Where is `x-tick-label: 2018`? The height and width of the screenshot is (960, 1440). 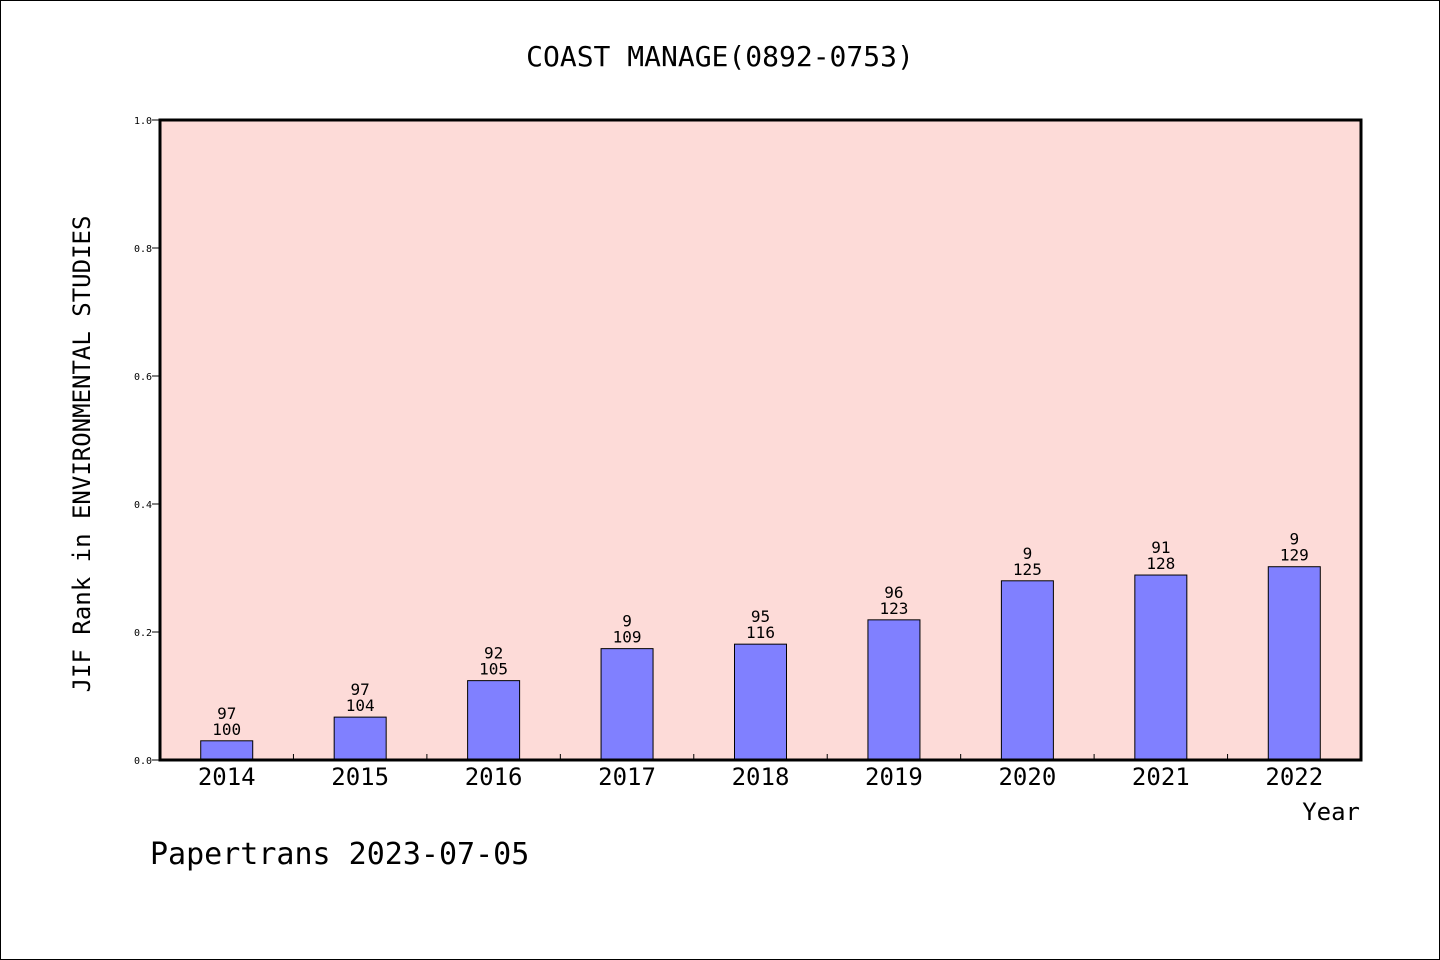 x-tick-label: 2018 is located at coordinates (761, 777).